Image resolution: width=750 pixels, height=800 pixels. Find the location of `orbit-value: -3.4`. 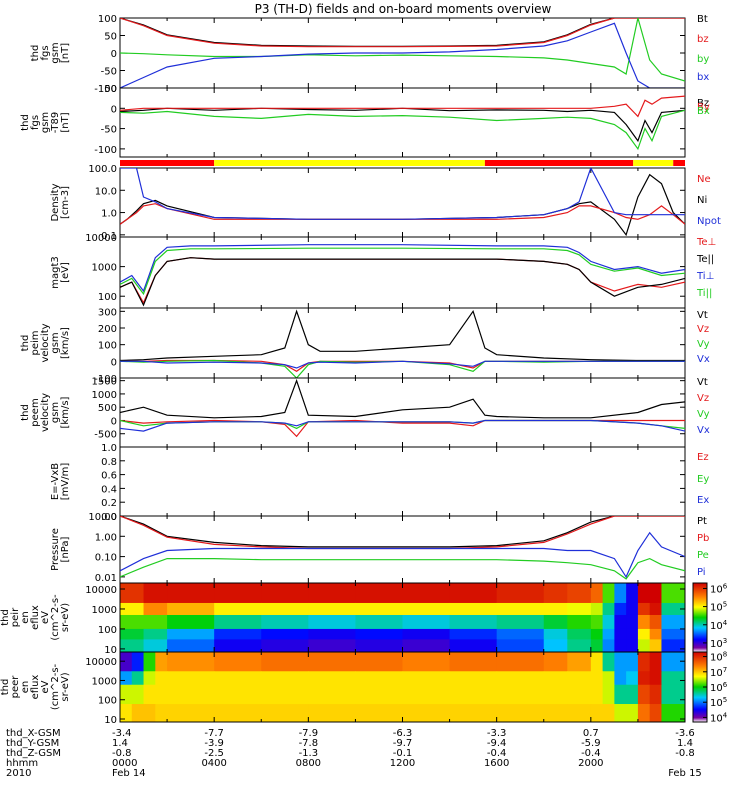

orbit-value: -3.4 is located at coordinates (122, 733).